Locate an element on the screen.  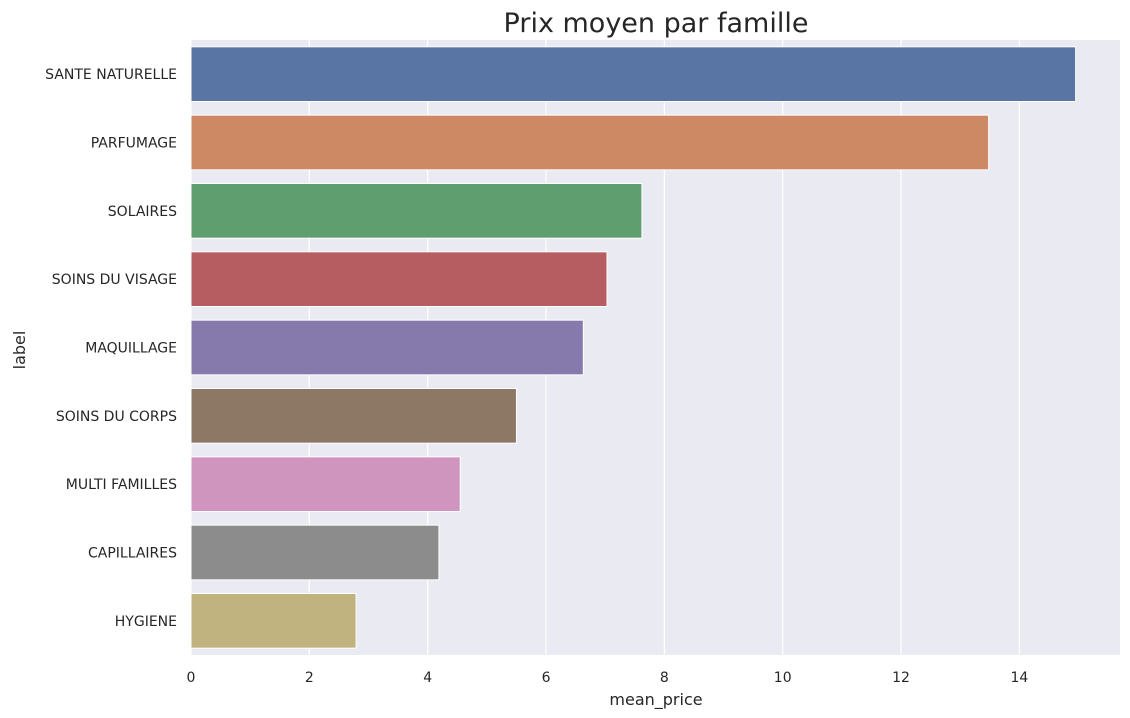
x-tick-label: 10 is located at coordinates (783, 678).